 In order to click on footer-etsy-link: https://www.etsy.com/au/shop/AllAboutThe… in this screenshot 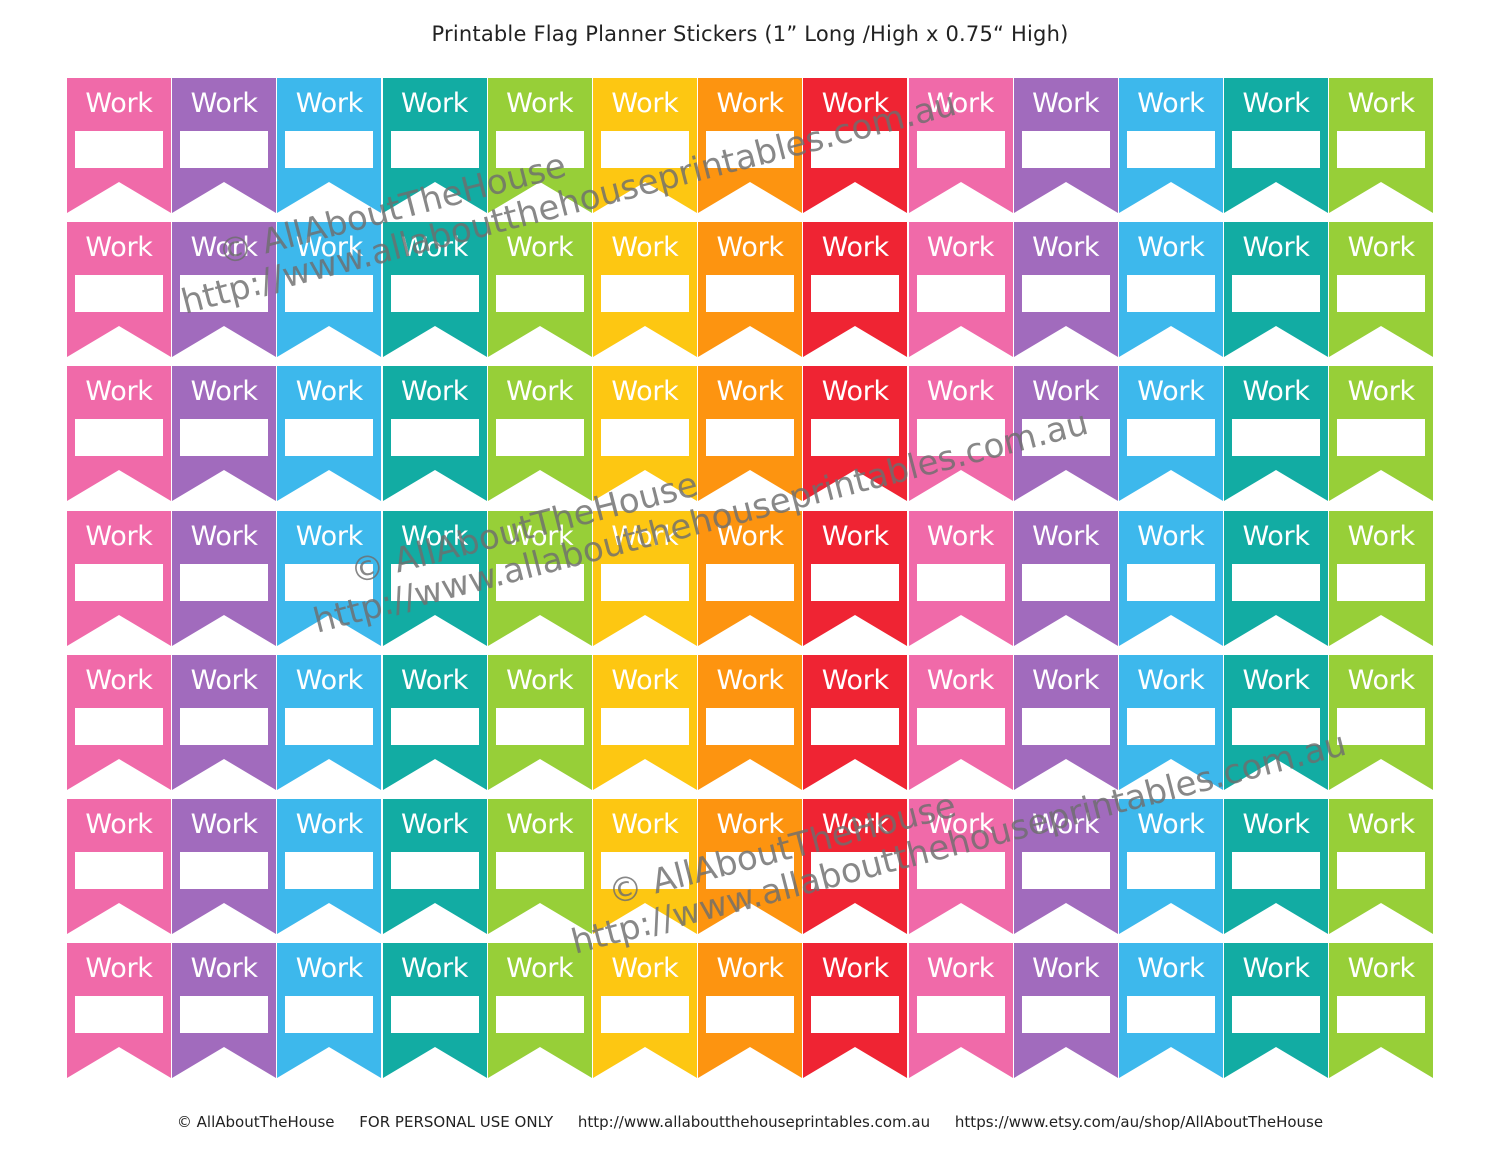, I will do `click(1139, 1122)`.